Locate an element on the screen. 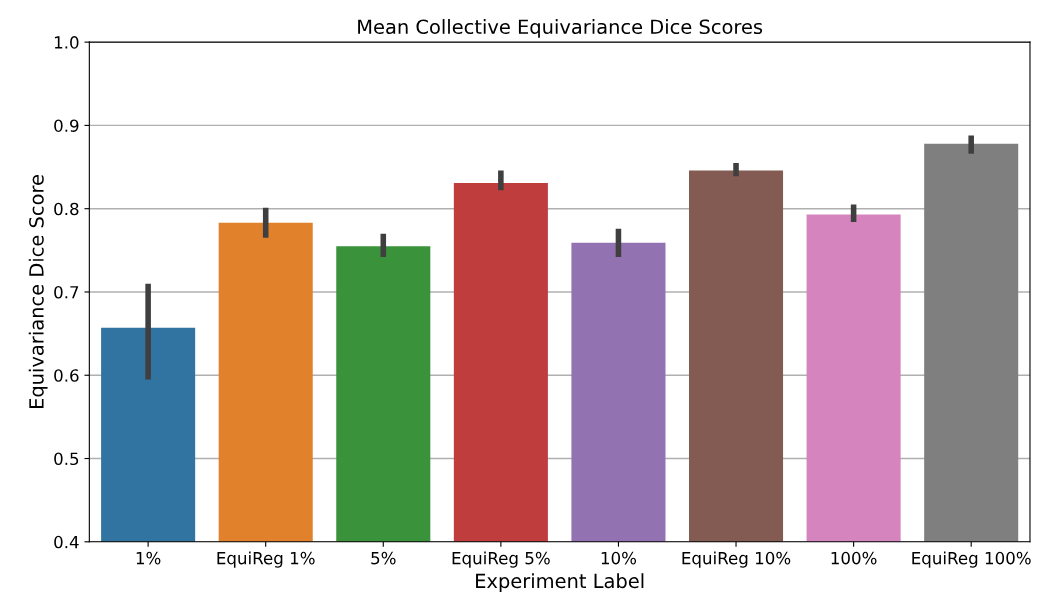 Image resolution: width=1051 pixels, height=602 pixels. x-tick-label: 100% is located at coordinates (854, 558).